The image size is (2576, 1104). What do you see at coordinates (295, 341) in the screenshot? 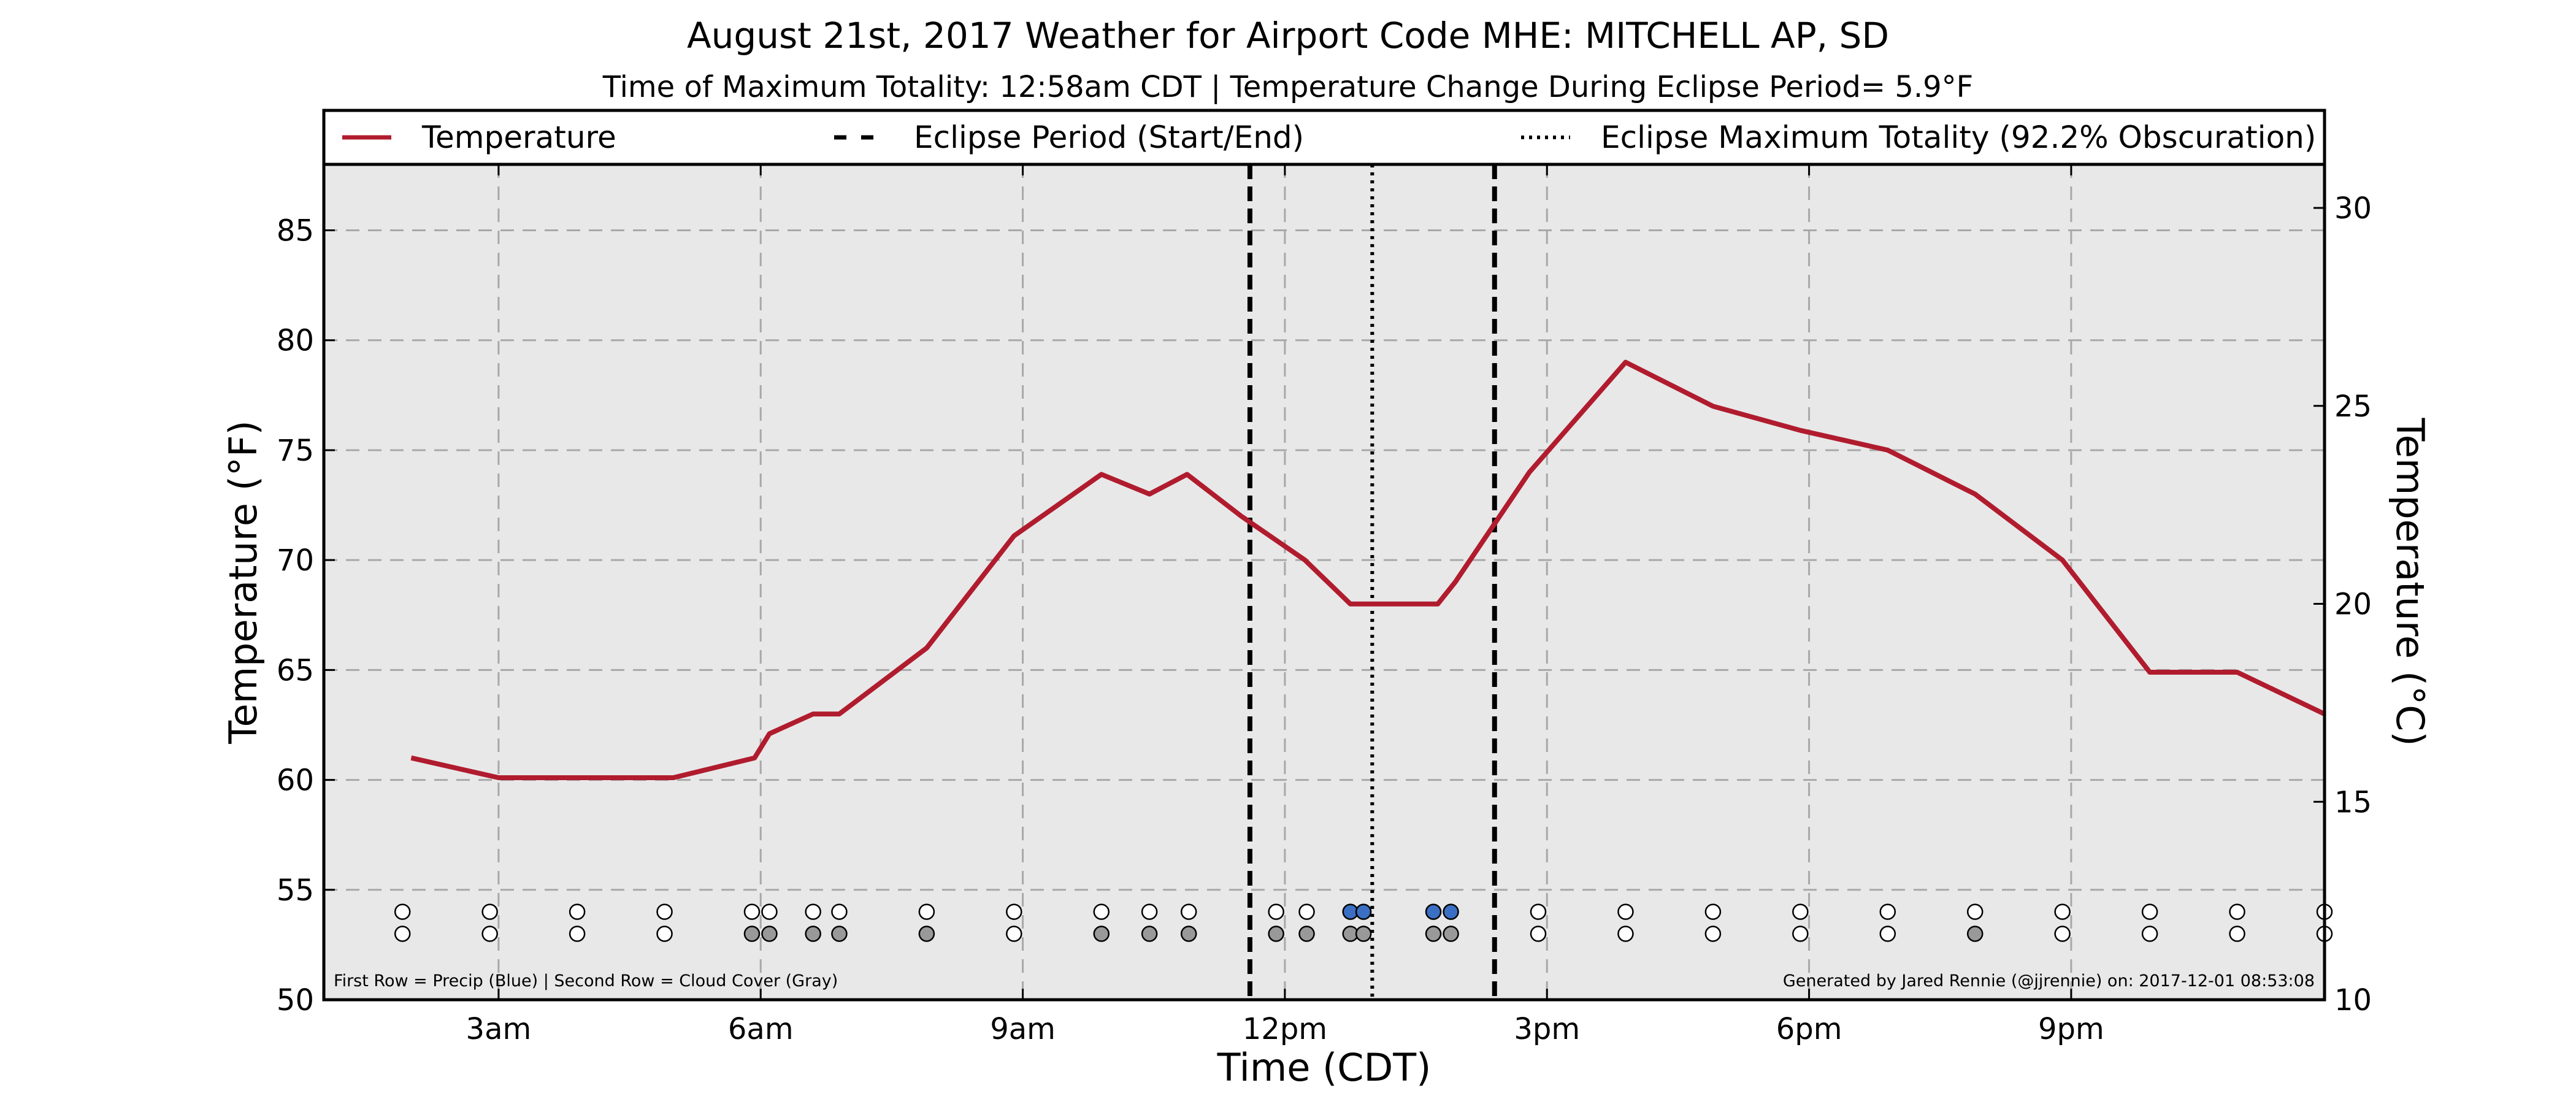
I see `y-tick-label: 80` at bounding box center [295, 341].